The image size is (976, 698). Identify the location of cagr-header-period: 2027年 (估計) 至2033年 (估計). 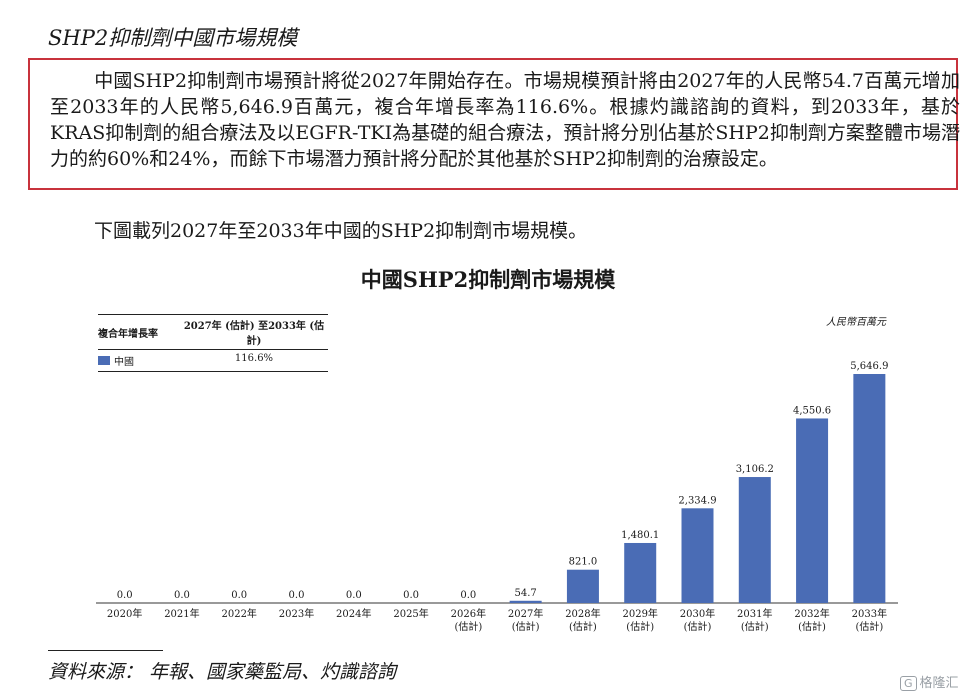
(254, 334).